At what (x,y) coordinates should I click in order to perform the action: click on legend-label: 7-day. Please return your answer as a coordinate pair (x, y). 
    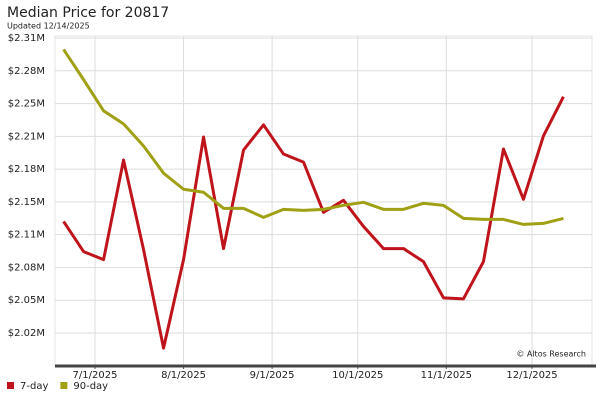
    Looking at the image, I should click on (34, 386).